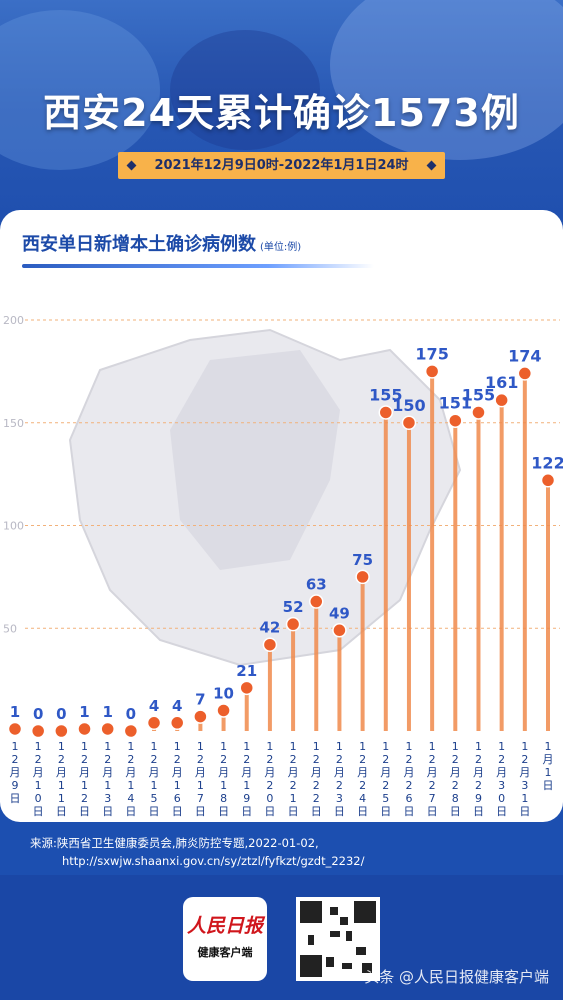  Describe the element at coordinates (293, 607) in the screenshot. I see `data-label: 52` at that location.